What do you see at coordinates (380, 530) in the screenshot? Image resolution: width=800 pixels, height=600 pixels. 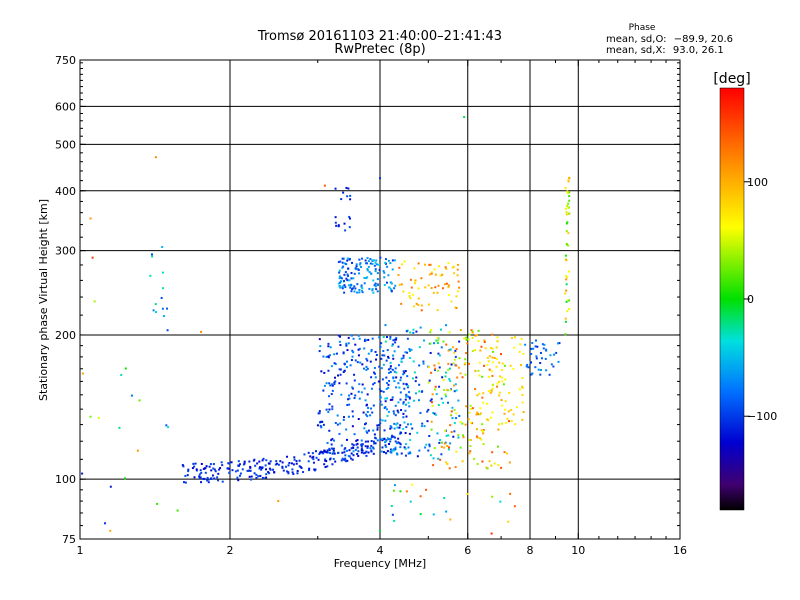 I see `data-point-isolated` at bounding box center [380, 530].